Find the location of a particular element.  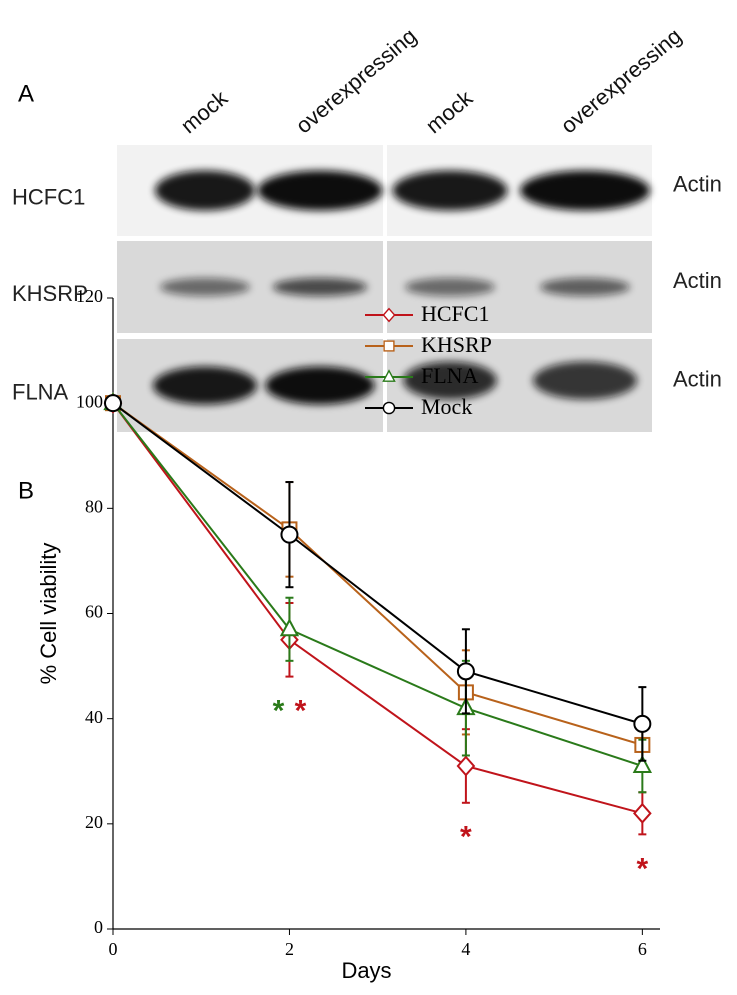

y-tick-label: 40 is located at coordinates (94, 717).